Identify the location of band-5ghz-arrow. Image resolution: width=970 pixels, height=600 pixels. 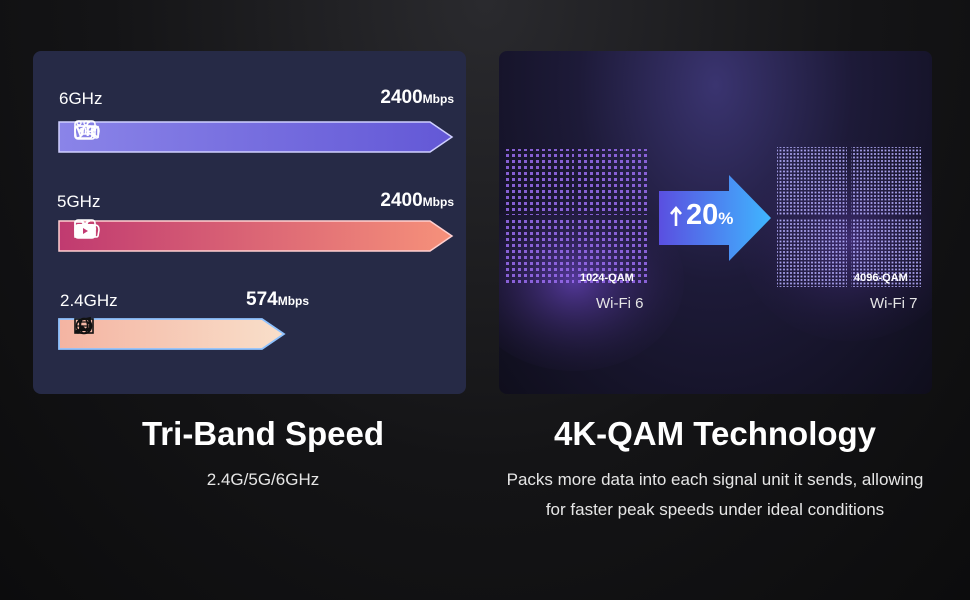
(256, 236).